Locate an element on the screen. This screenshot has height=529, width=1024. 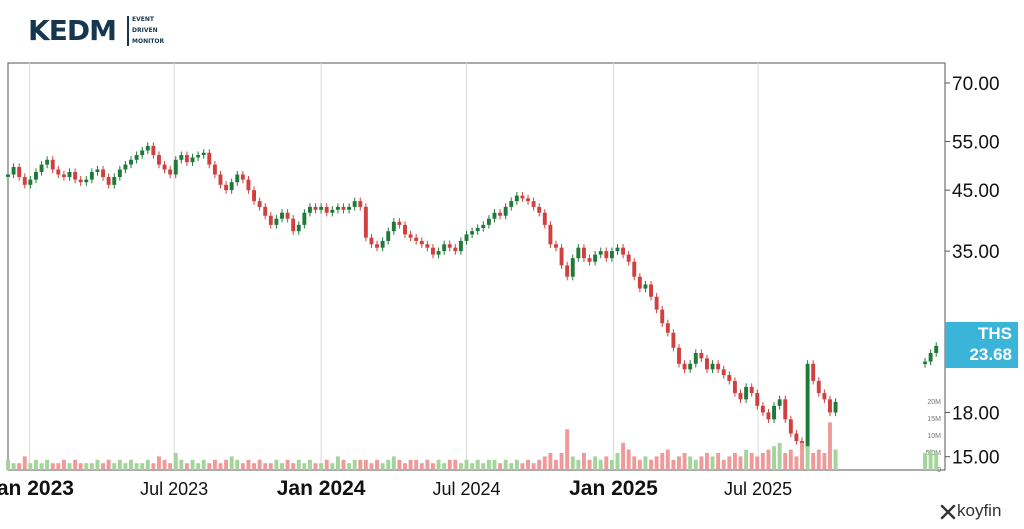
x-tick-label: Jan 2025 is located at coordinates (613, 488).